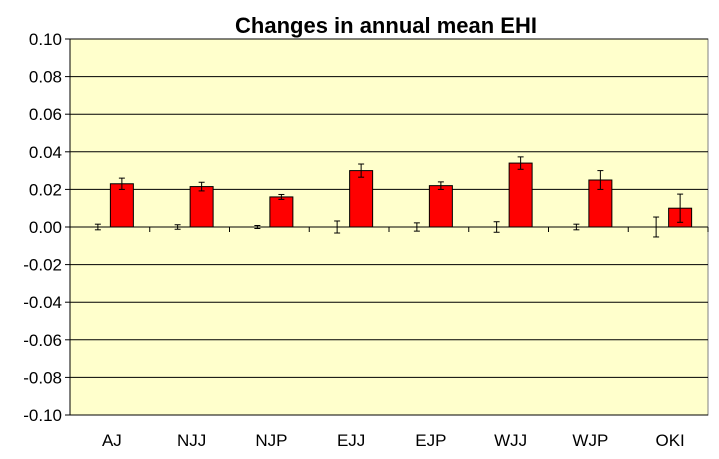 The image size is (719, 459). What do you see at coordinates (45, 189) in the screenshot?
I see `y-tick-label: 0.02` at bounding box center [45, 189].